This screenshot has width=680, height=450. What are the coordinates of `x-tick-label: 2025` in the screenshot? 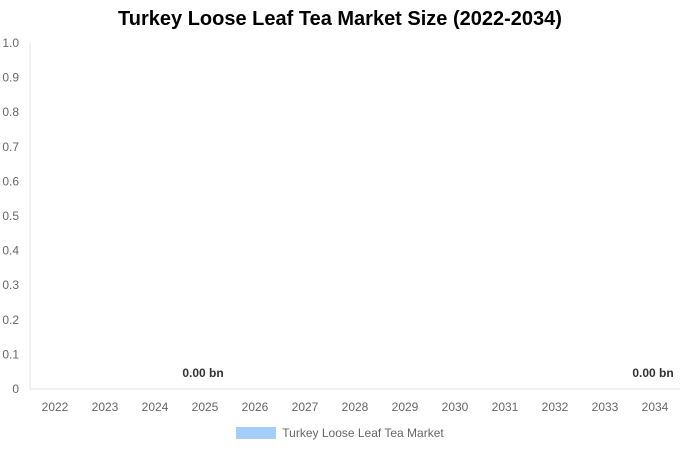 It's located at (205, 407).